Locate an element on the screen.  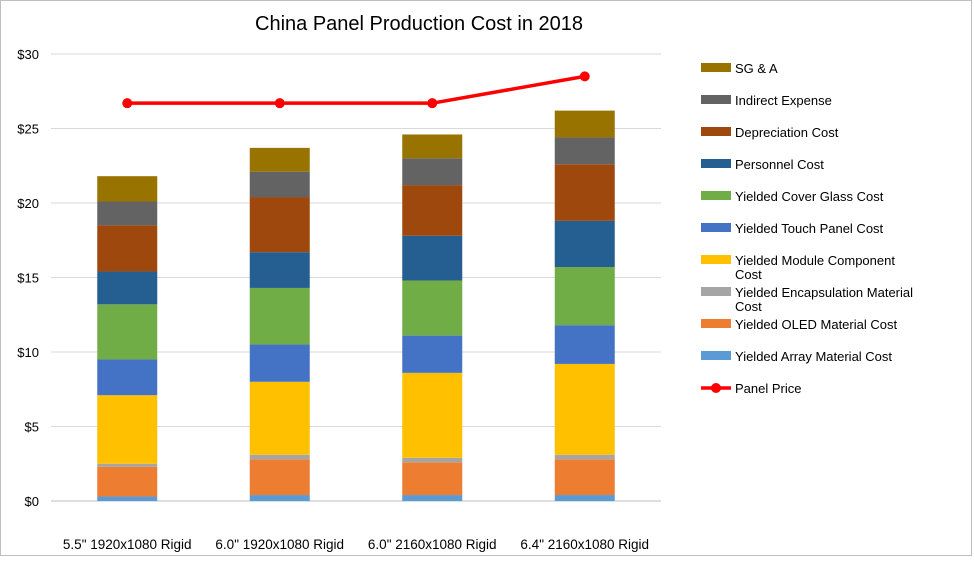
x-tick-label: 6.0" 2160x1080 Rigid is located at coordinates (432, 544).